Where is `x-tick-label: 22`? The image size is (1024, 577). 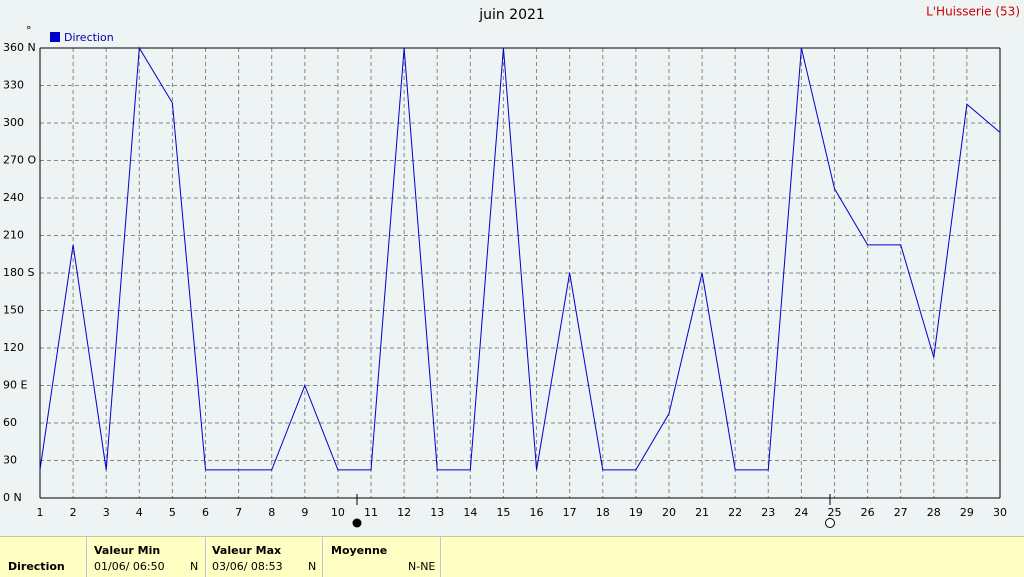
x-tick-label: 22 is located at coordinates (735, 512).